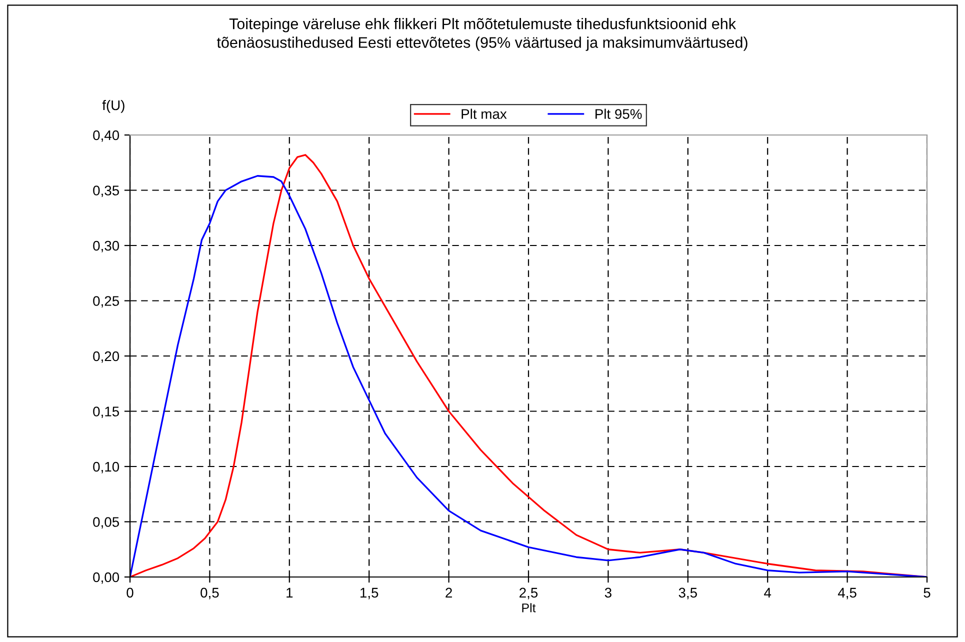 Image resolution: width=965 pixels, height=642 pixels. What do you see at coordinates (130, 593) in the screenshot?
I see `x-tick-label: 0` at bounding box center [130, 593].